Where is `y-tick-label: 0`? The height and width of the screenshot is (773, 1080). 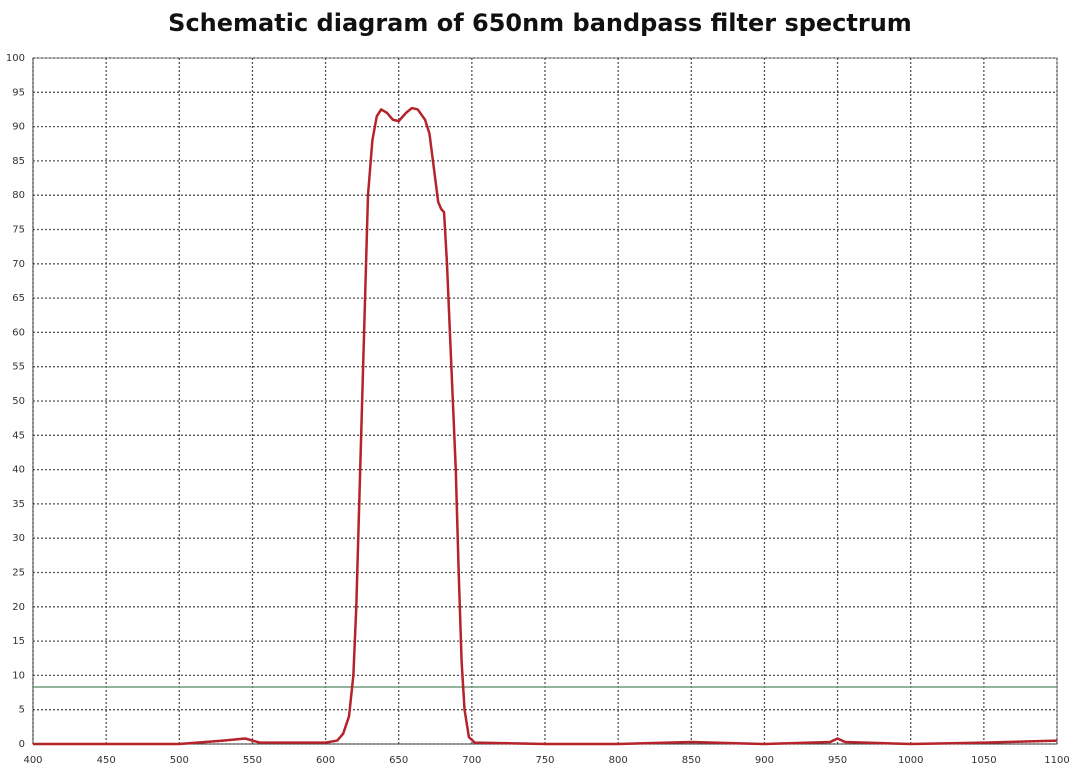 y-tick-label: 0 is located at coordinates (22, 744).